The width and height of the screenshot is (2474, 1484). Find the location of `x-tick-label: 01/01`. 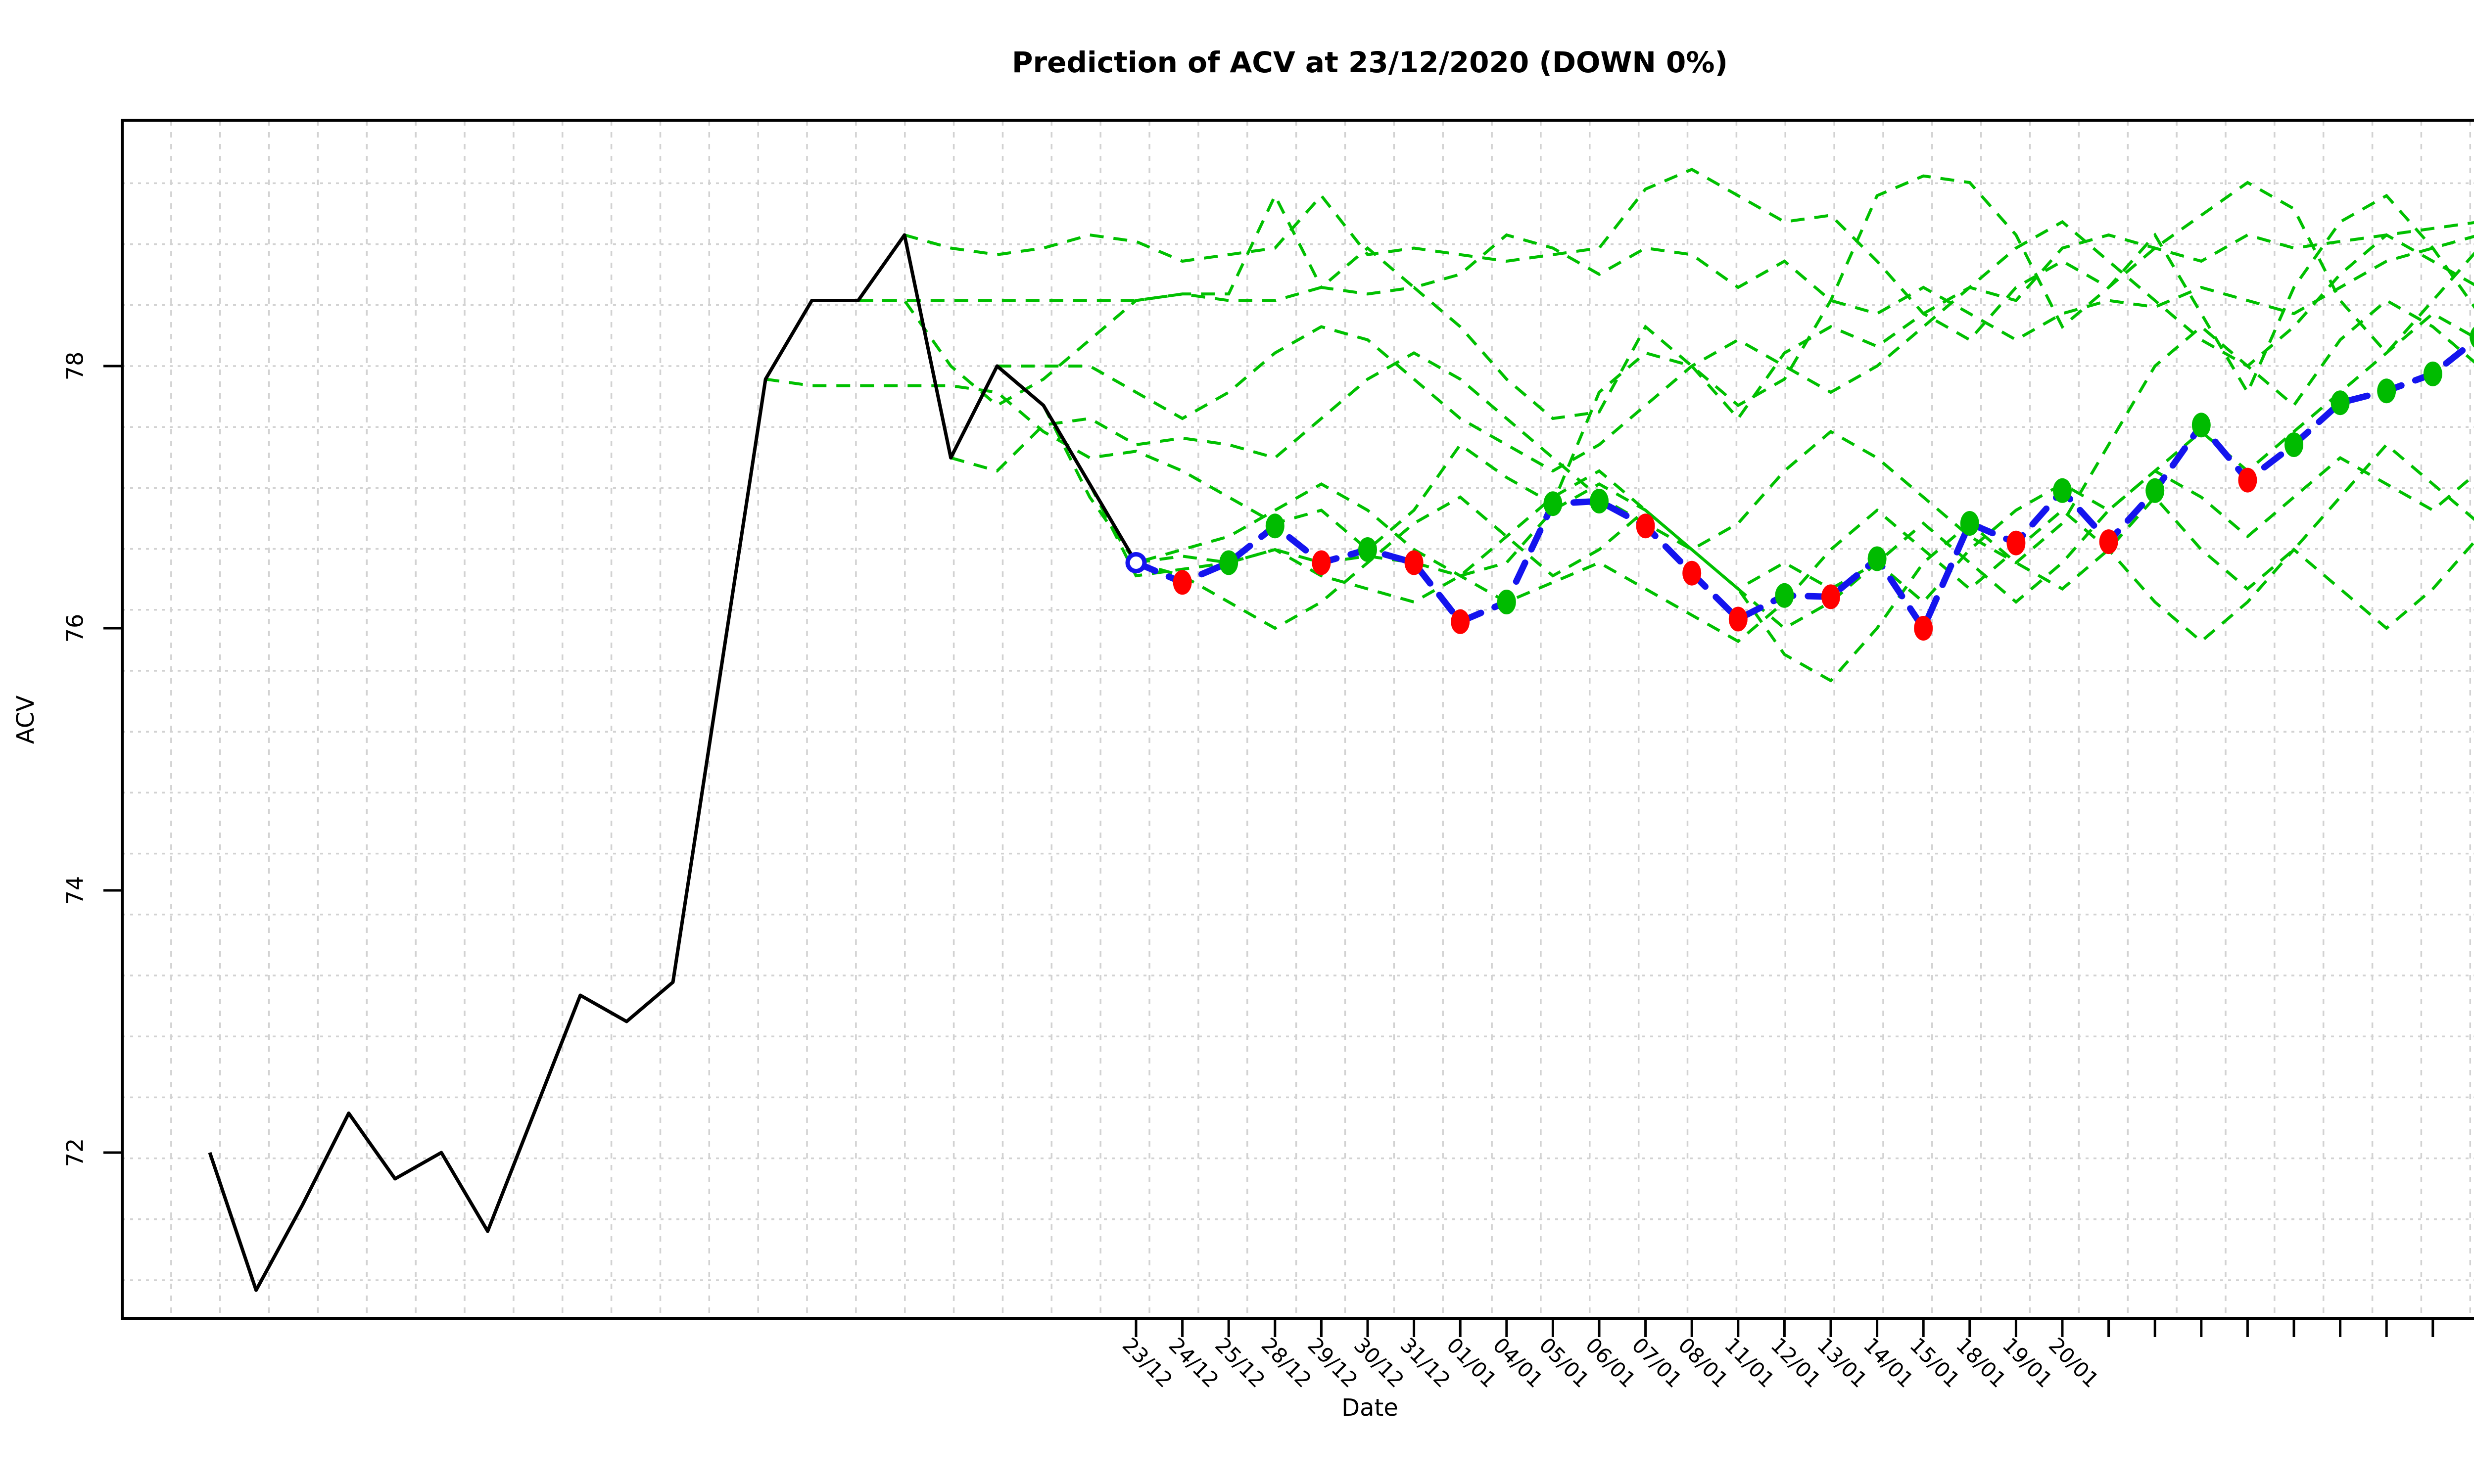

x-tick-label: 01/01 is located at coordinates (1472, 1362).